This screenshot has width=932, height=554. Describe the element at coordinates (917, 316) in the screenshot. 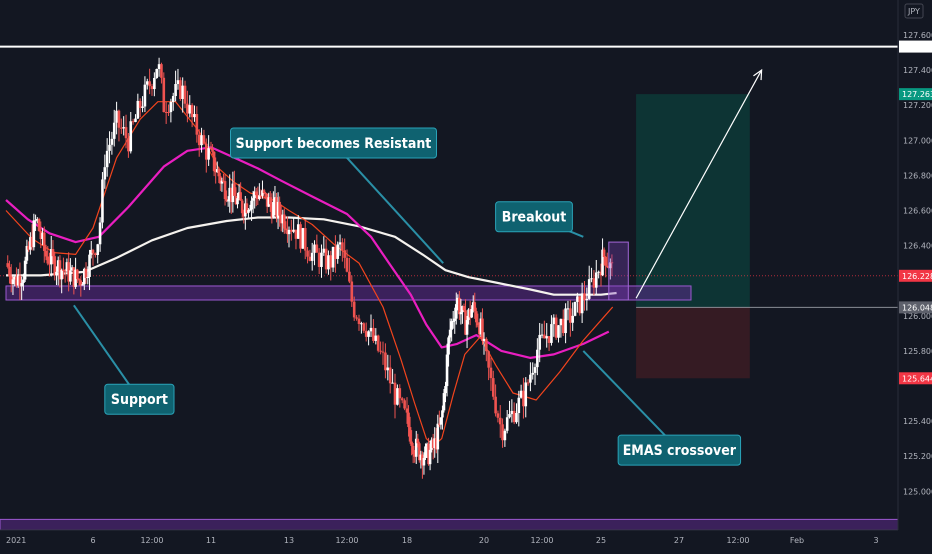

I see `price-tick-label: 126.000` at that location.